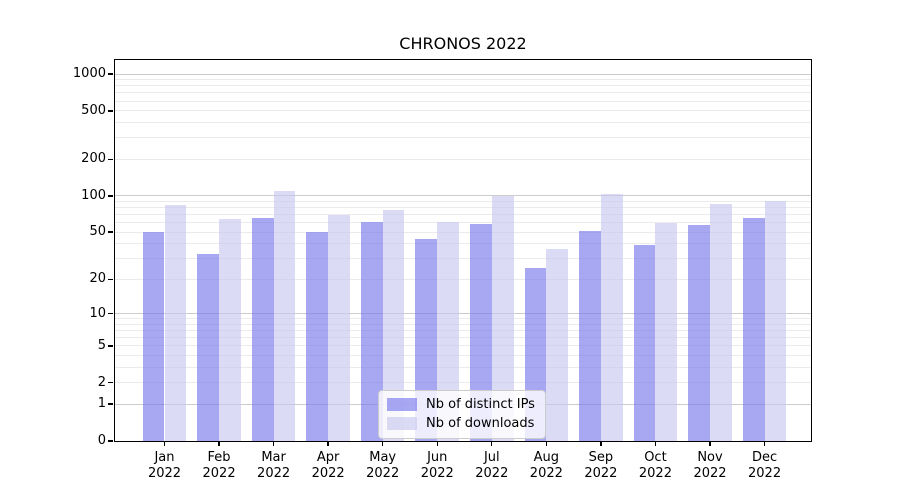 The width and height of the screenshot is (900, 500). I want to click on bar-downloads-jun, so click(448, 331).